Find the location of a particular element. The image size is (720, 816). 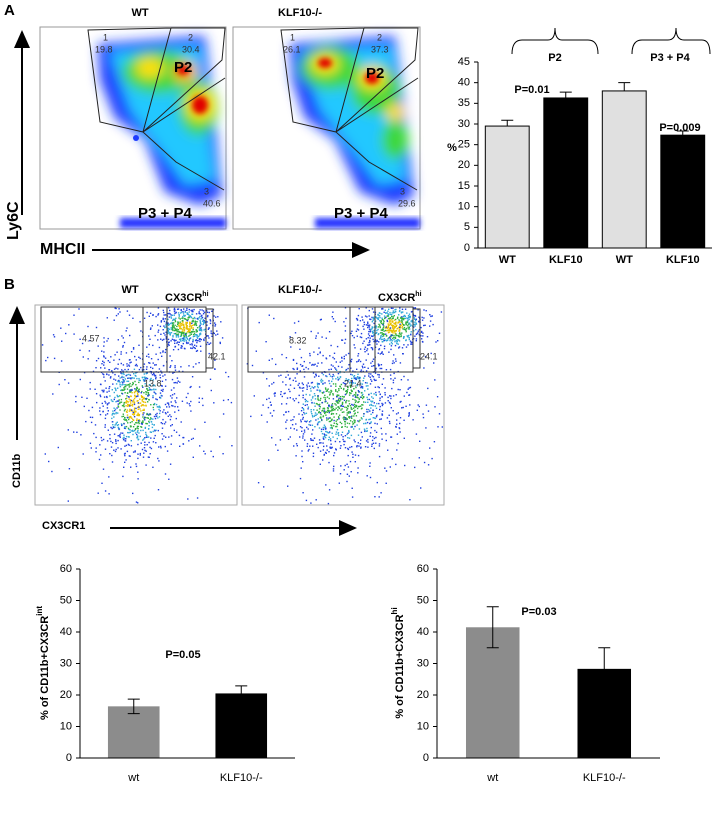

annotation: P2 is located at coordinates (554, 58).